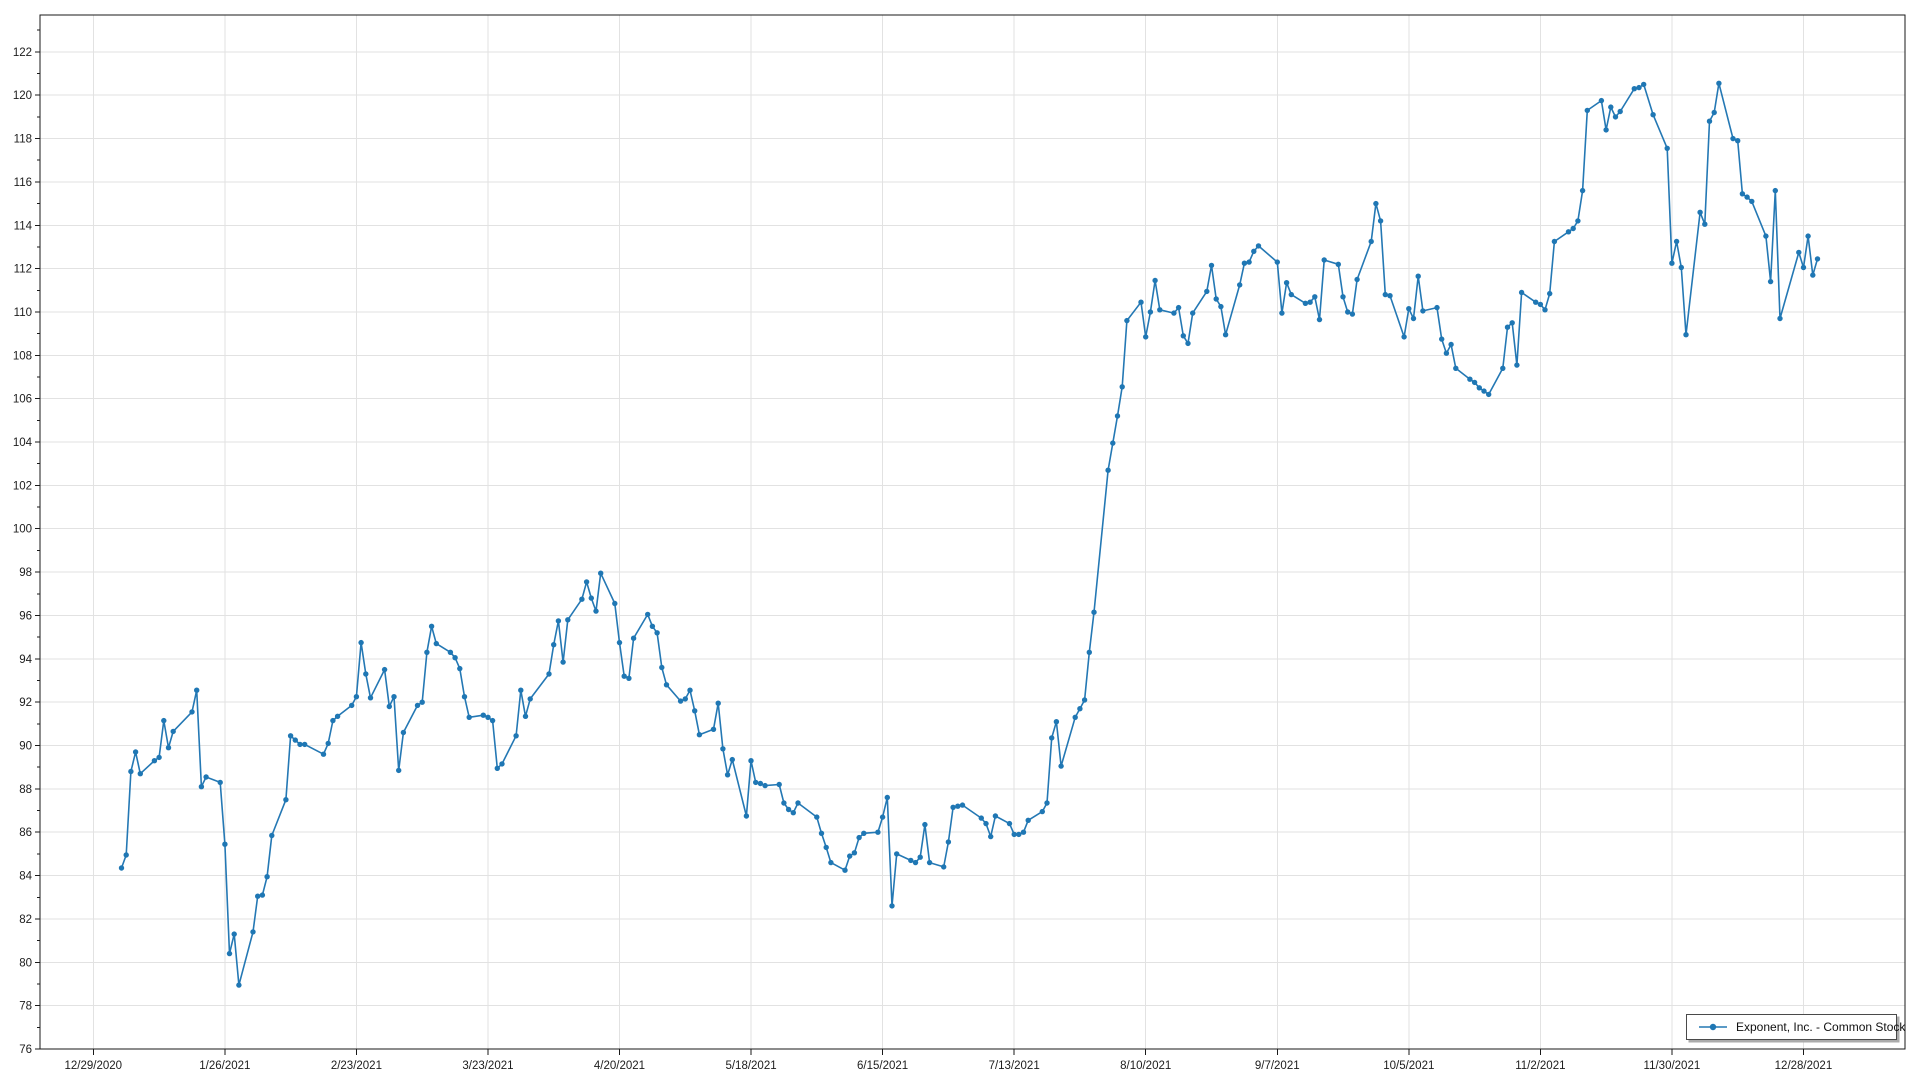 This screenshot has height=1080, width=1920. What do you see at coordinates (619, 1066) in the screenshot?
I see `x-tick-label: 4/20/2021` at bounding box center [619, 1066].